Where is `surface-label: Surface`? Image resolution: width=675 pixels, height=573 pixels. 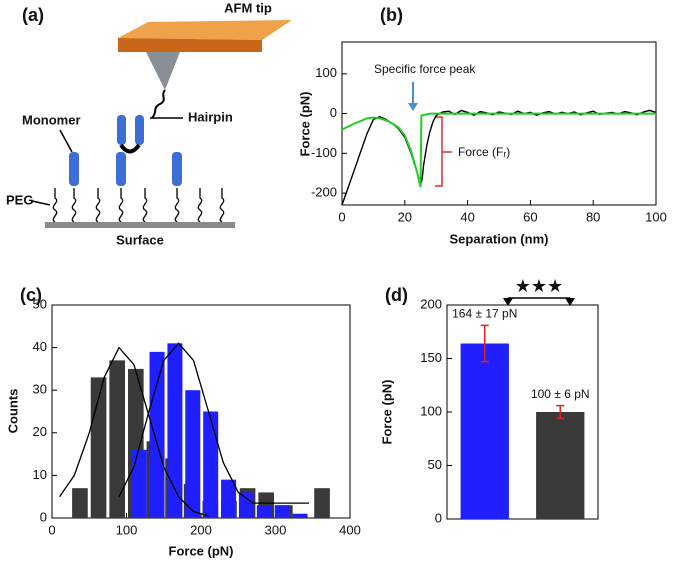 surface-label: Surface is located at coordinates (140, 239).